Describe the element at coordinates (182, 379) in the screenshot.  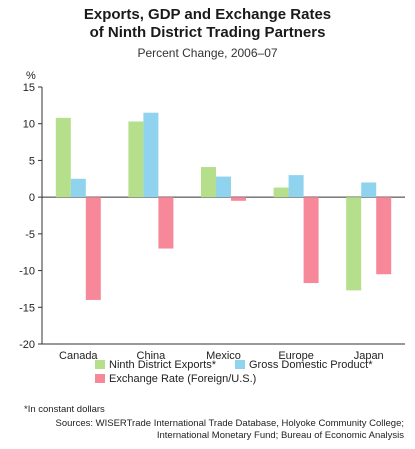
I see `legend-label: Exchange Rate (Foreign/U.S.)` at that location.